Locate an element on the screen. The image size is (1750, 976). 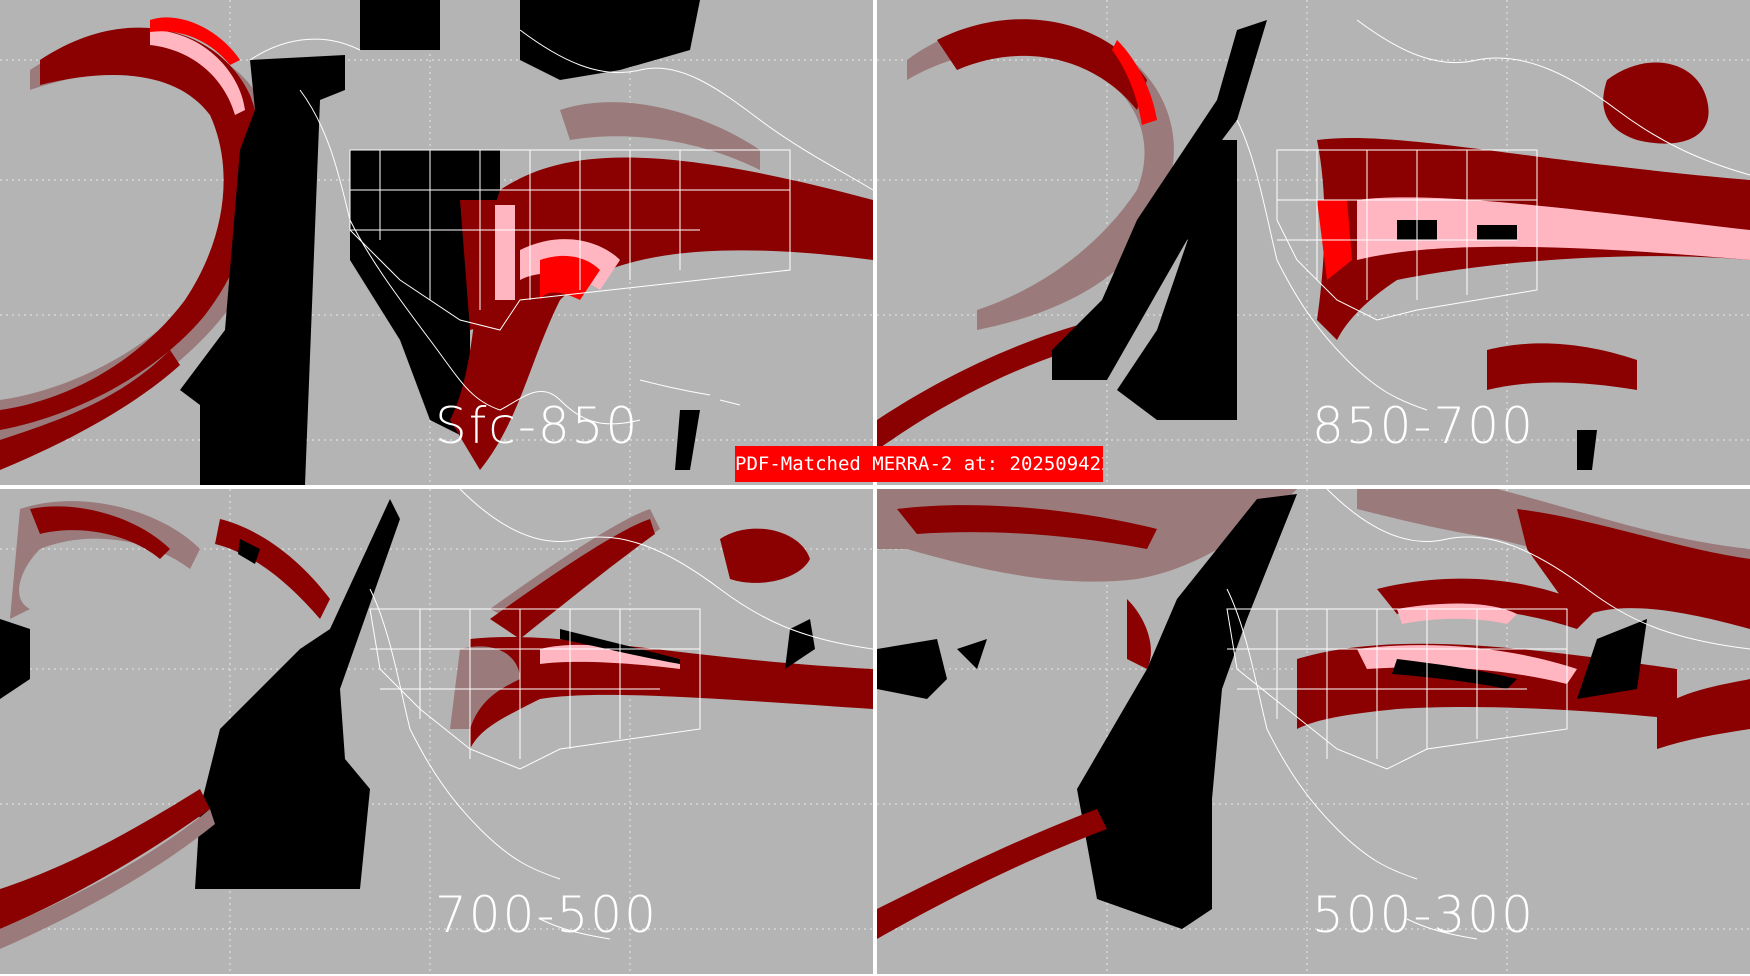
panel-label: 850-700 is located at coordinates (1423, 426).